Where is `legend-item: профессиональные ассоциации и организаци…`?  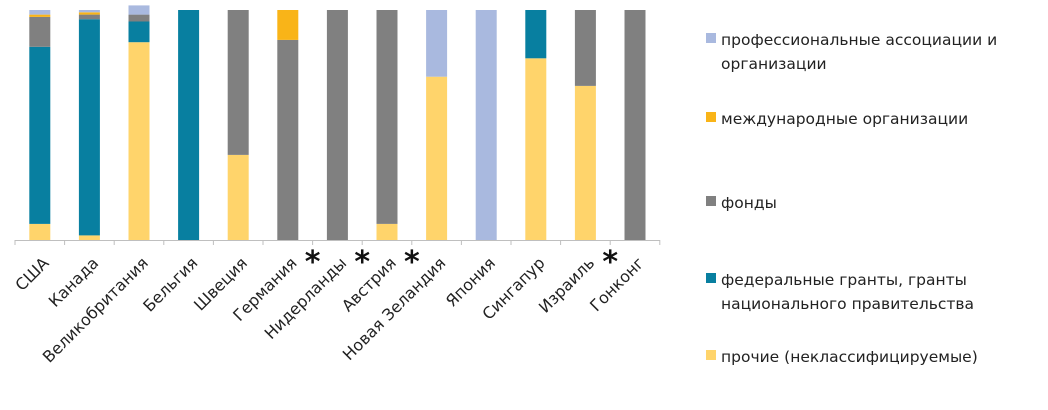
legend-item: профессиональные ассоциации и организаци… is located at coordinates (871, 52).